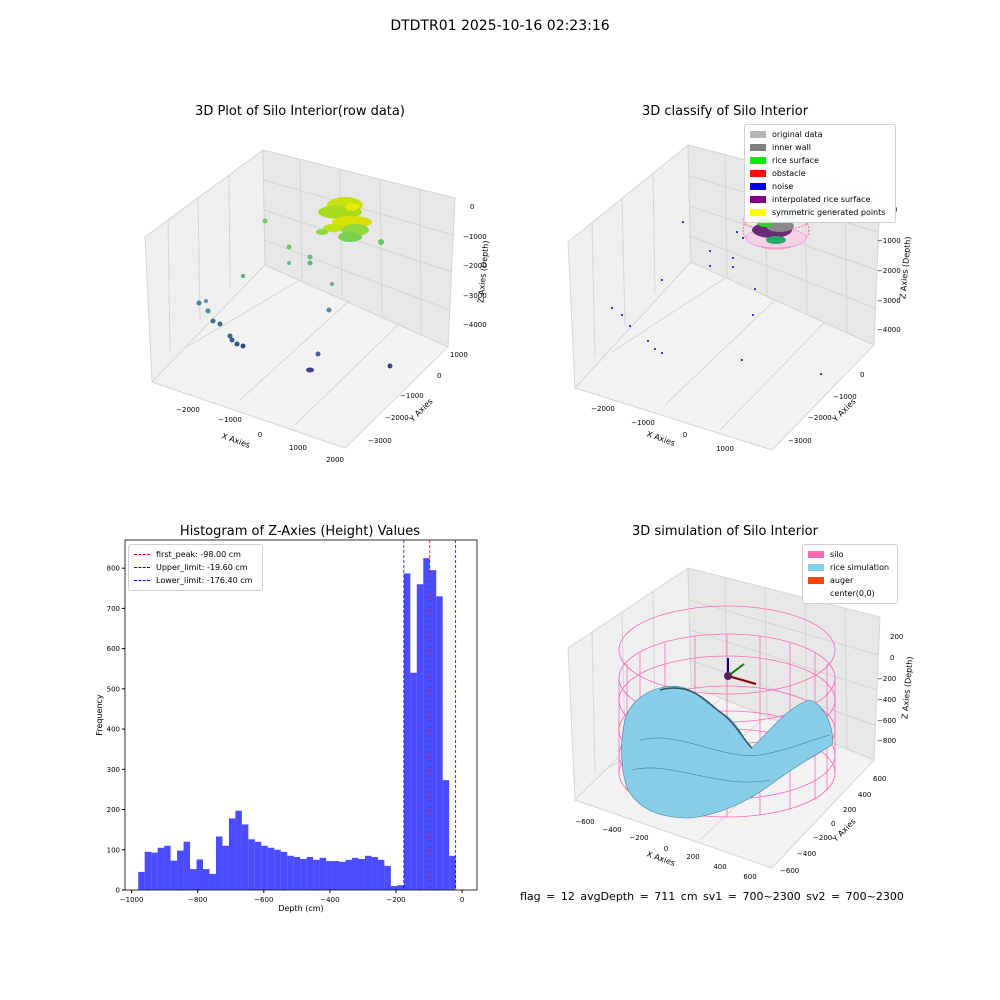  I want to click on raw-ytick: 0, so click(439, 376).